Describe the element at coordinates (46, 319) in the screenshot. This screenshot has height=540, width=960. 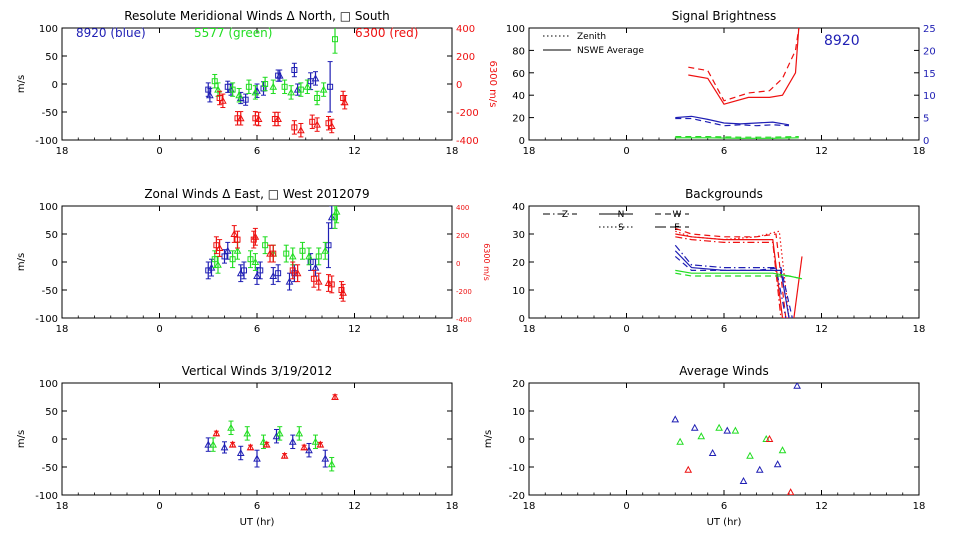
I see `y-tick-label: -100` at that location.